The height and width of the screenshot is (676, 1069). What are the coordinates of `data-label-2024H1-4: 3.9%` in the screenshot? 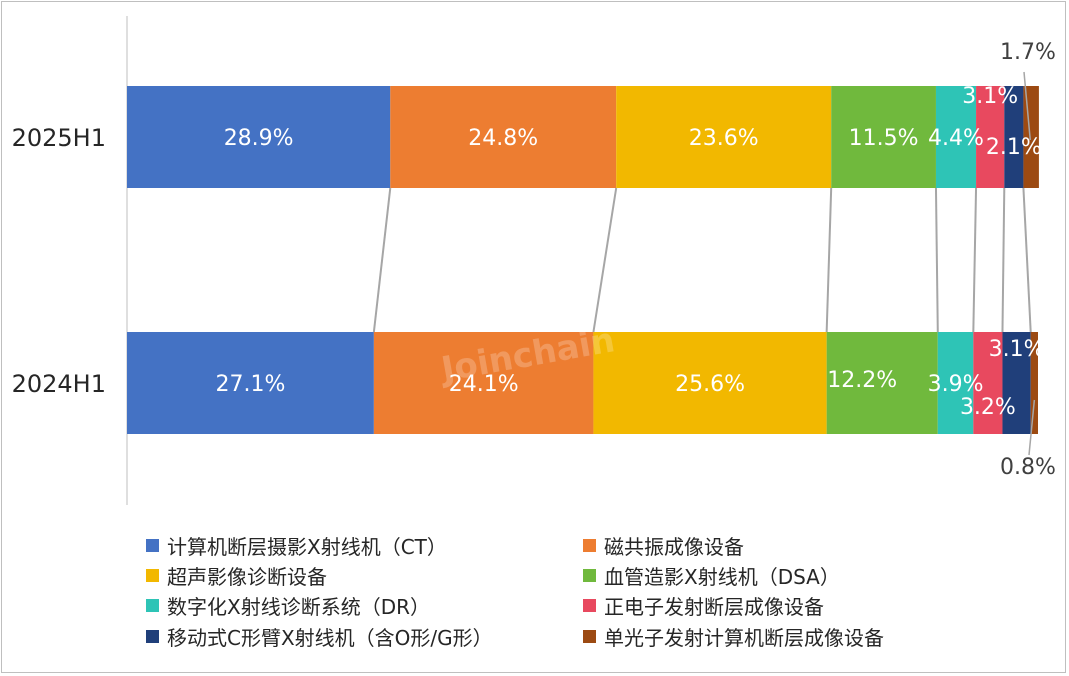 It's located at (956, 384).